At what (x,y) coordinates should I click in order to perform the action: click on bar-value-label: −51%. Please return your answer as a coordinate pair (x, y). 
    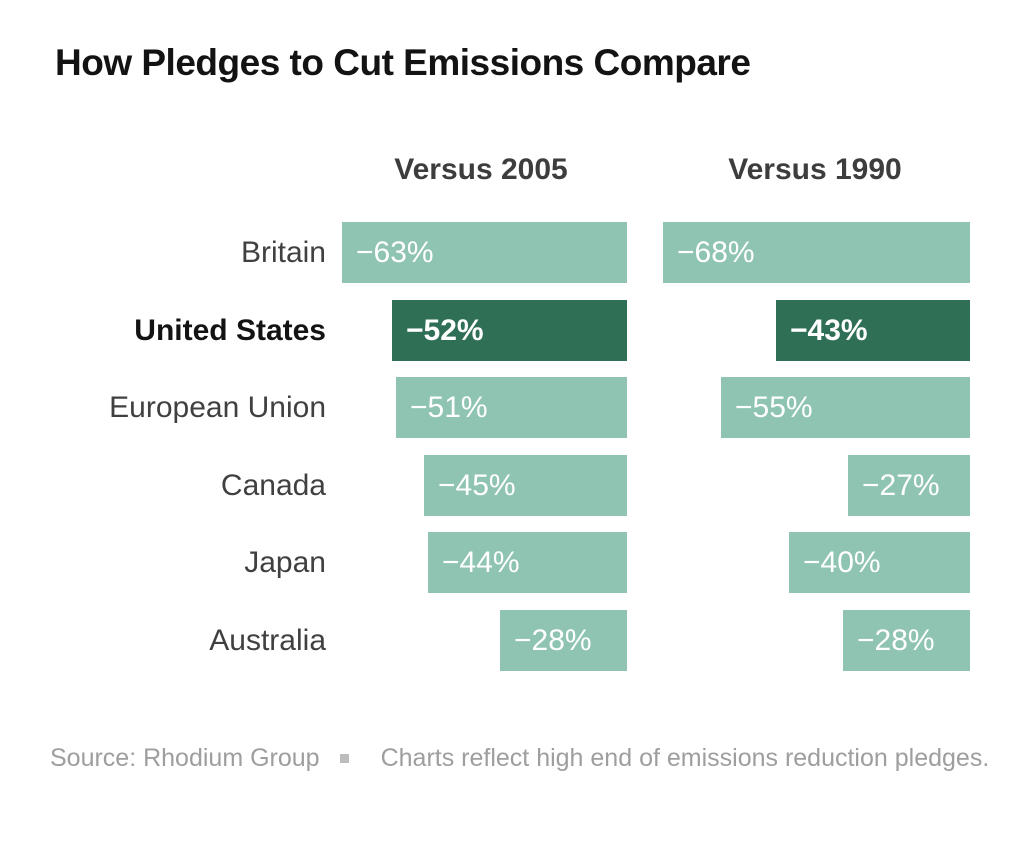
    Looking at the image, I should click on (449, 407).